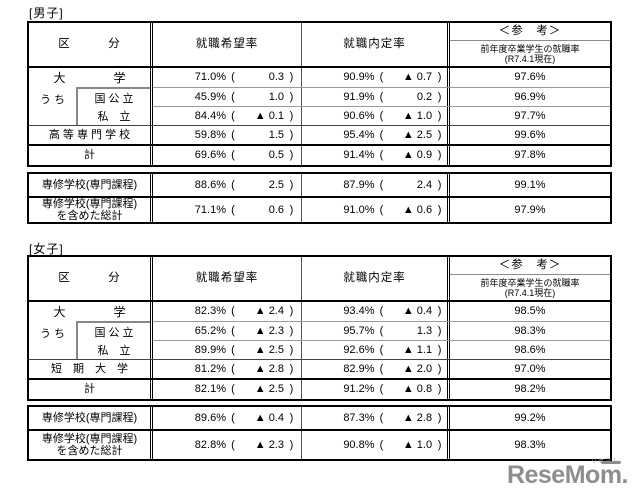 The width and height of the screenshot is (640, 498). Describe the element at coordinates (227, 350) in the screenshot. I see `hope-rate-cell: 89.9% (▲ 2.5)` at that location.